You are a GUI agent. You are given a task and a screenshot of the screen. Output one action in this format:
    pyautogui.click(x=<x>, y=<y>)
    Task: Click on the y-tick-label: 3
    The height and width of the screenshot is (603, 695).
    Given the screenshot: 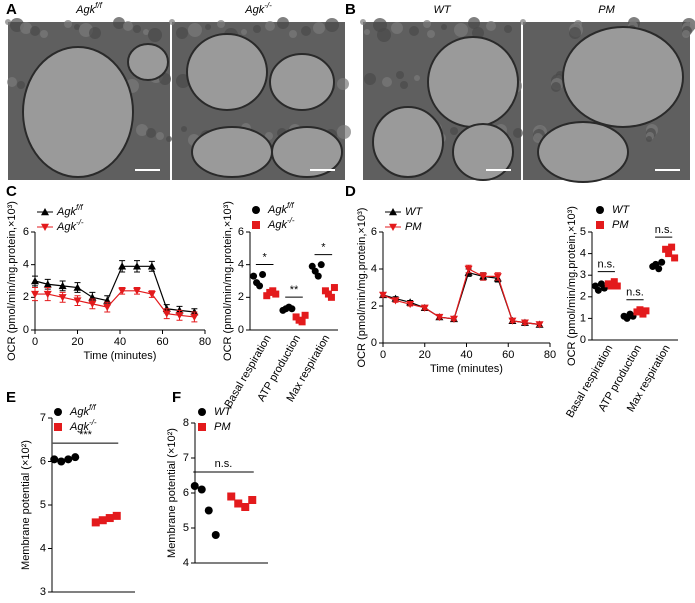 What is the action you would take?
    pyautogui.click(x=583, y=275)
    